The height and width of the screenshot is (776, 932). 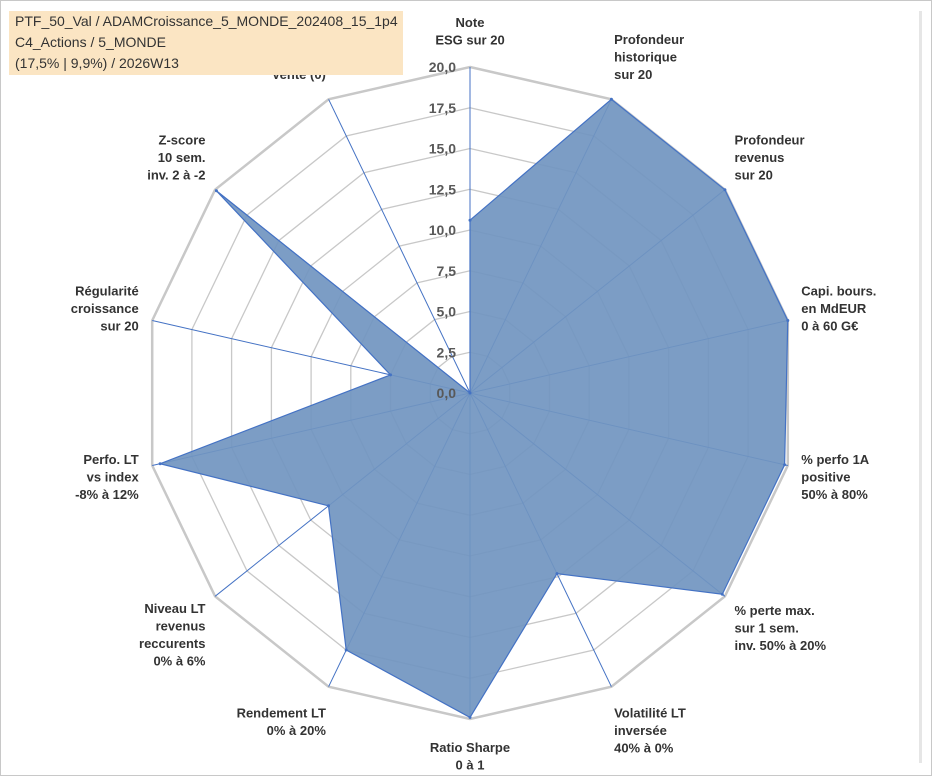 I want to click on axis-label: ESG sur 20, so click(x=469, y=40).